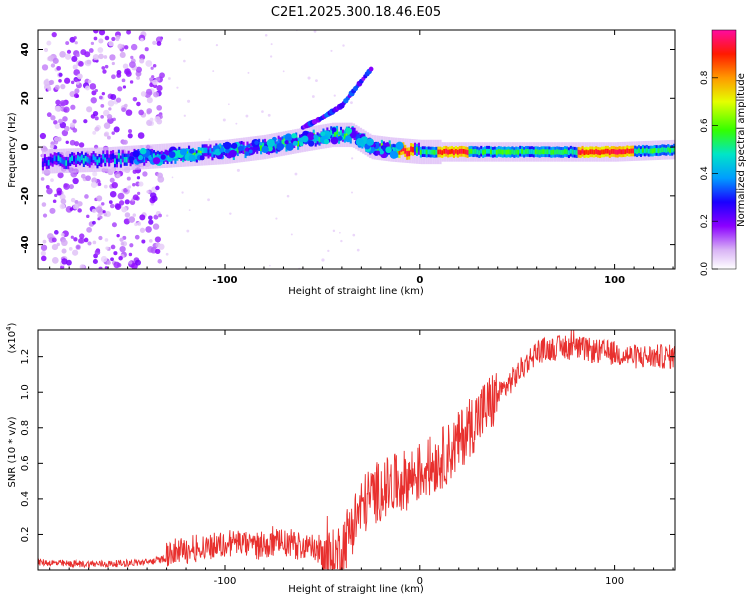  What do you see at coordinates (25, 50) in the screenshot?
I see `y-tick-label: 40` at bounding box center [25, 50].